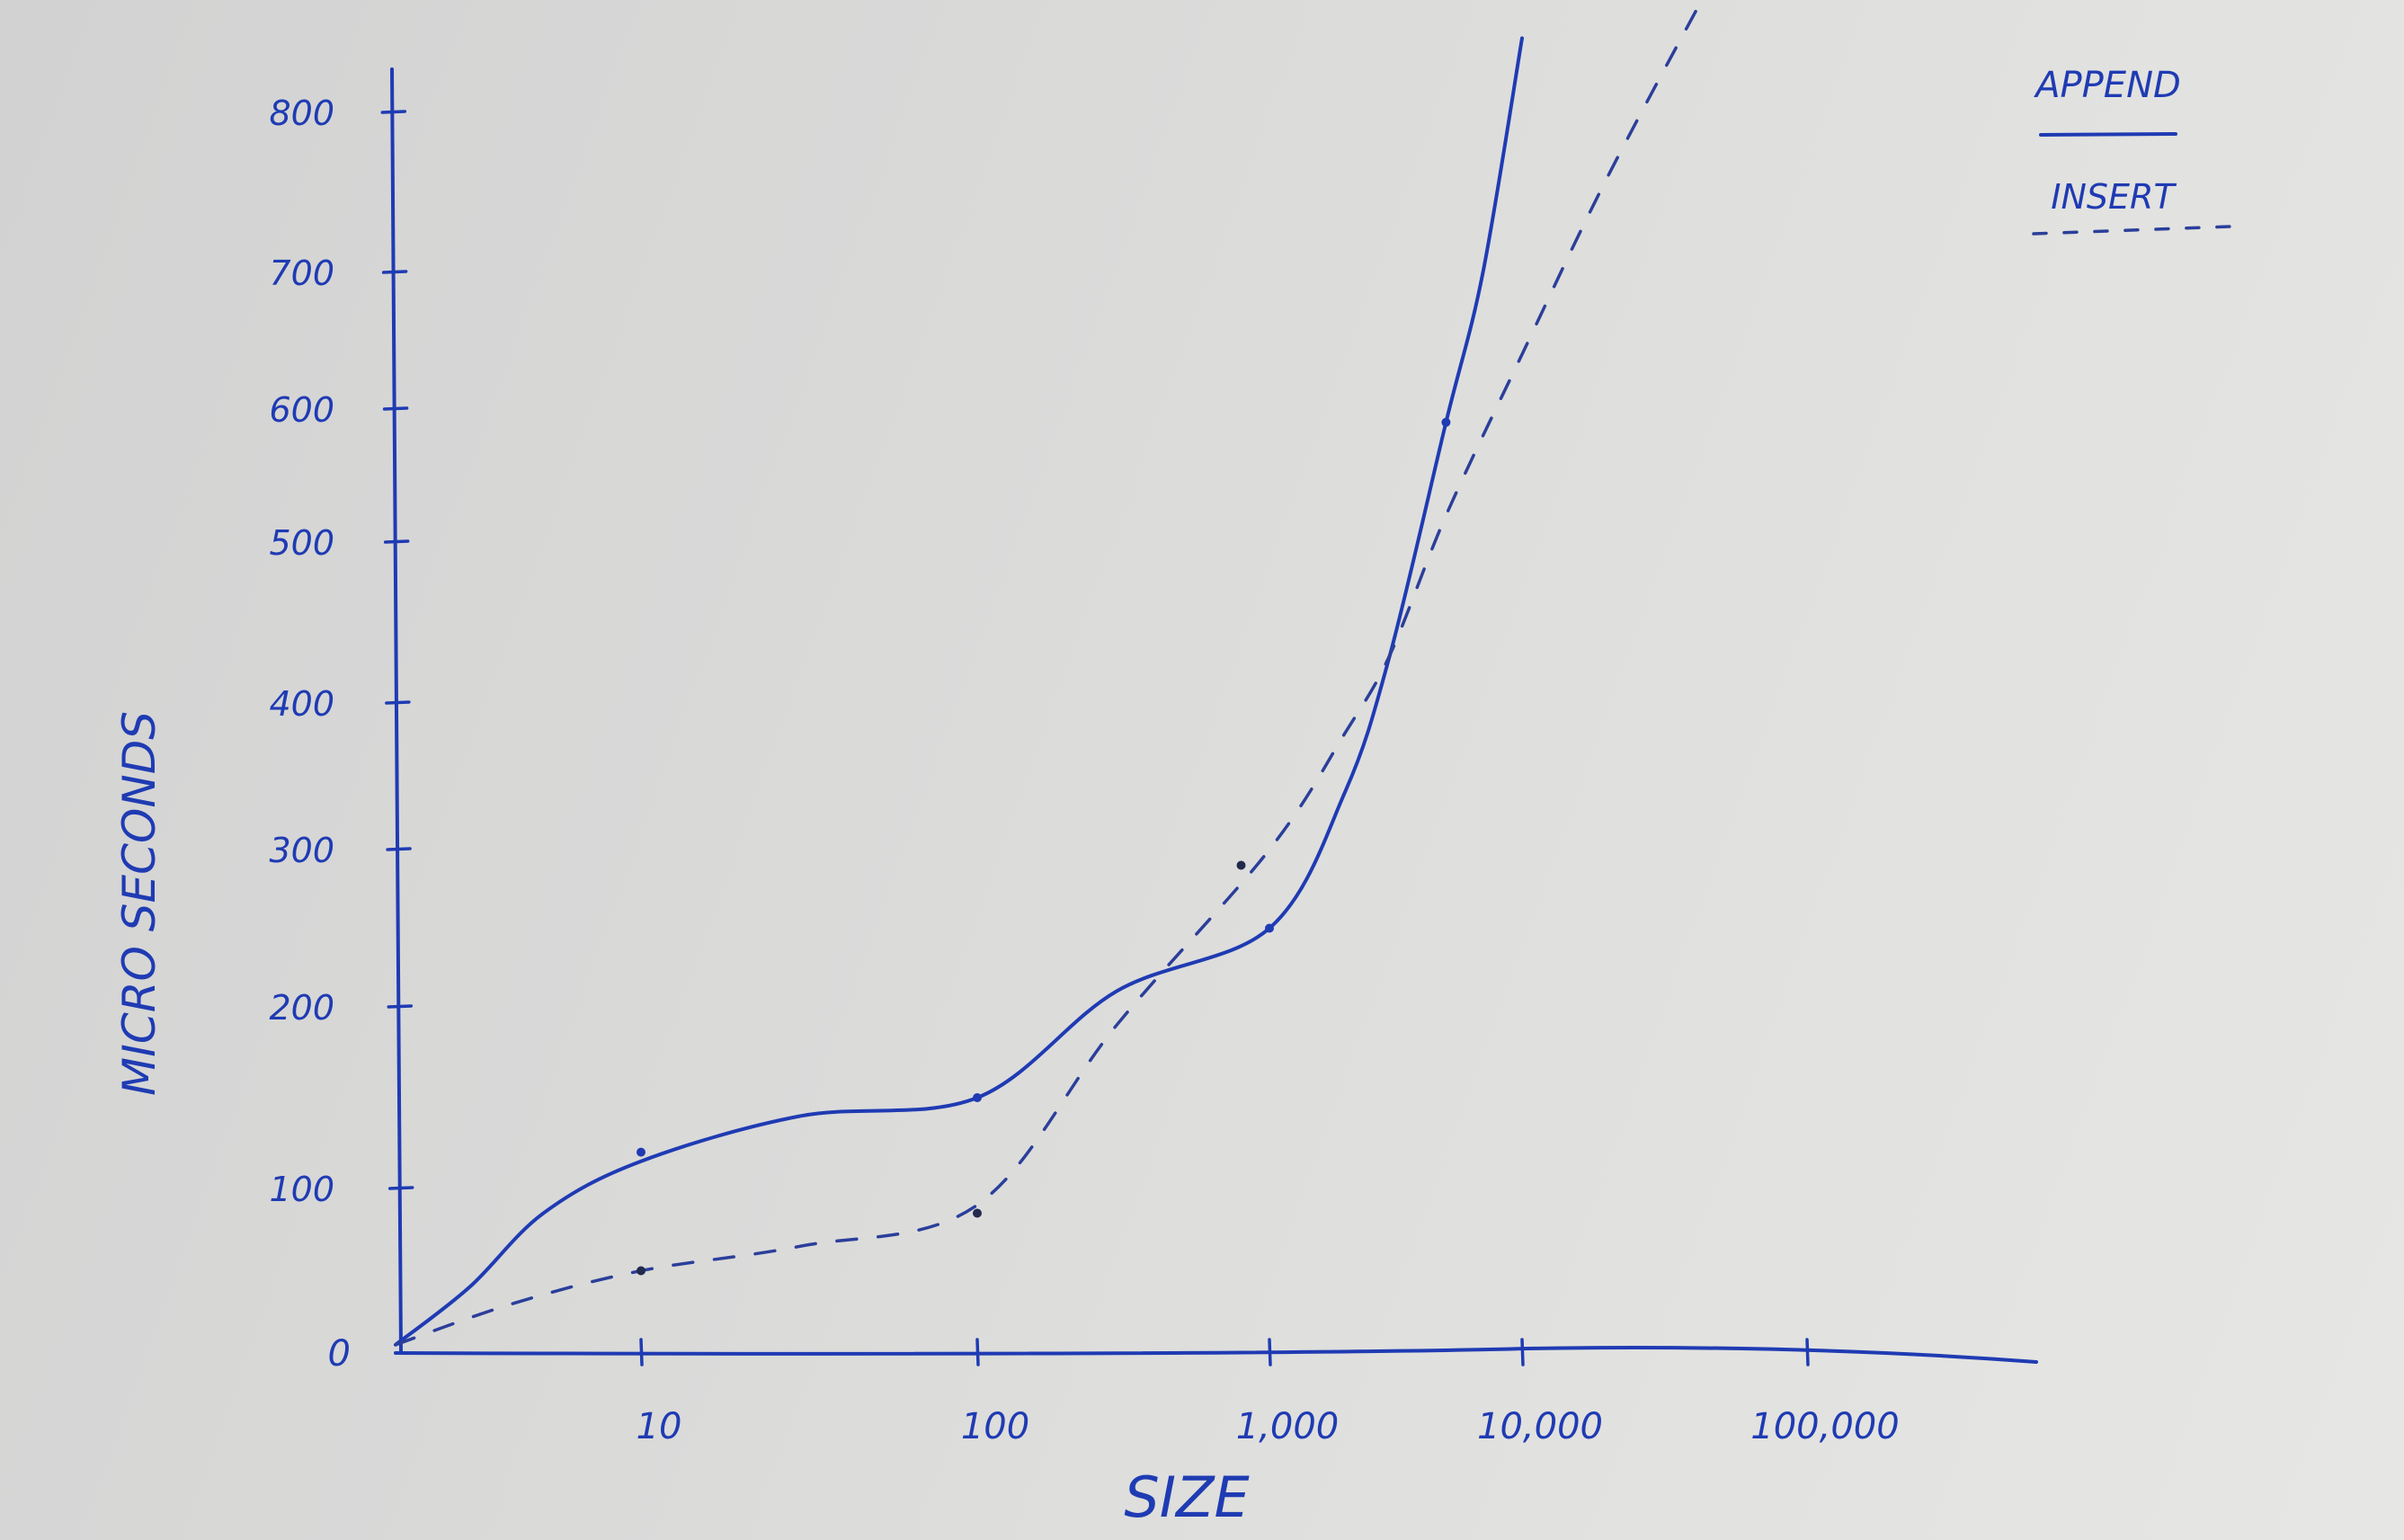 Image resolution: width=2404 pixels, height=1540 pixels. Describe the element at coordinates (301, 850) in the screenshot. I see `y-tick-label: 300` at that location.